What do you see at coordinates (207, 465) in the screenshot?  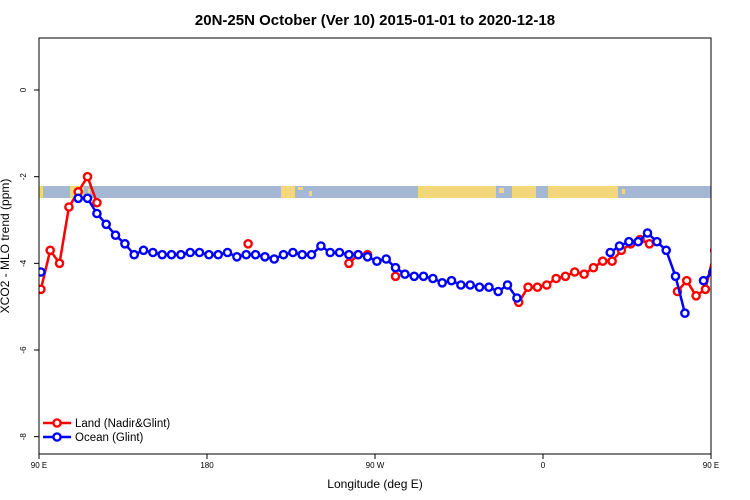 I see `x-tick-label: 180` at bounding box center [207, 465].